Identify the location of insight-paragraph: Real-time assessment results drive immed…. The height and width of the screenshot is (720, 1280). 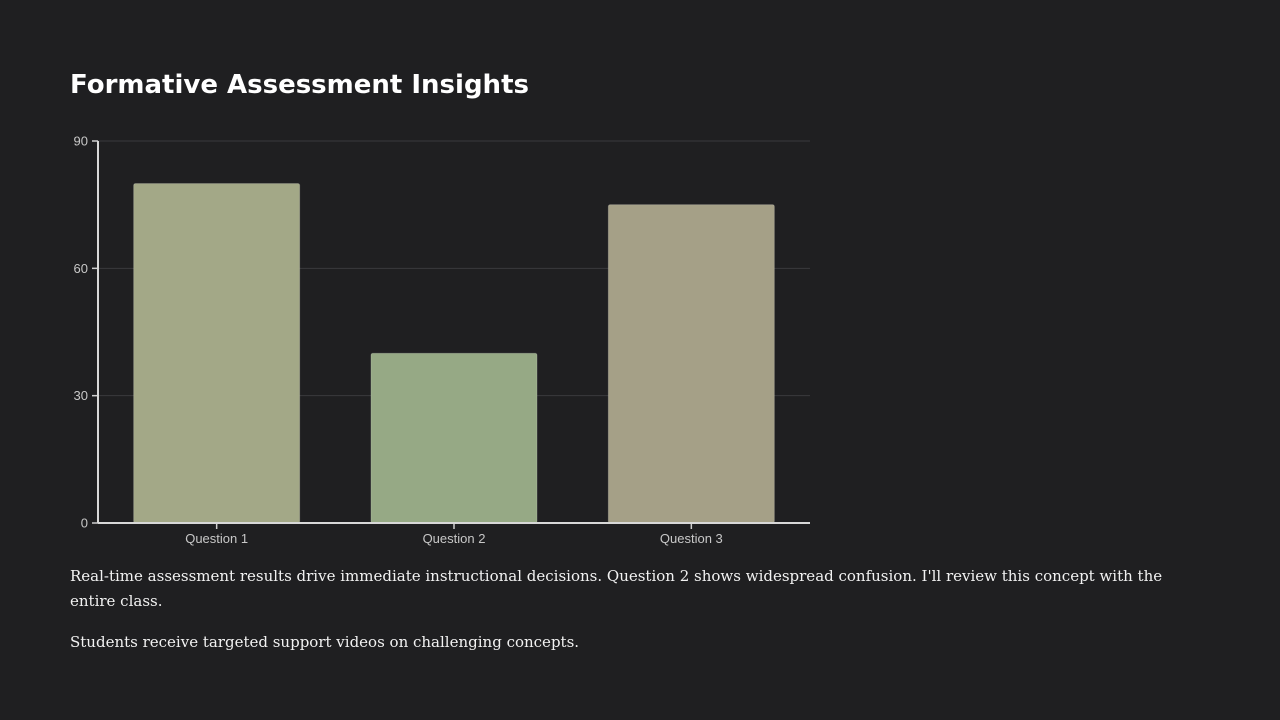
(616, 588).